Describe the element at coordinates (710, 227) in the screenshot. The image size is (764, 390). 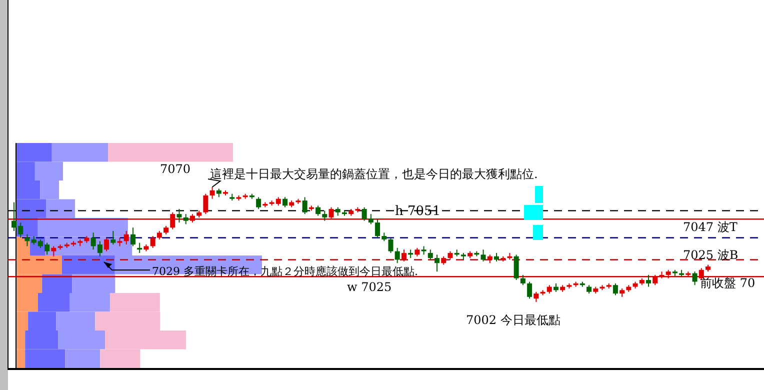
I see `annotation: 7047 波T` at that location.